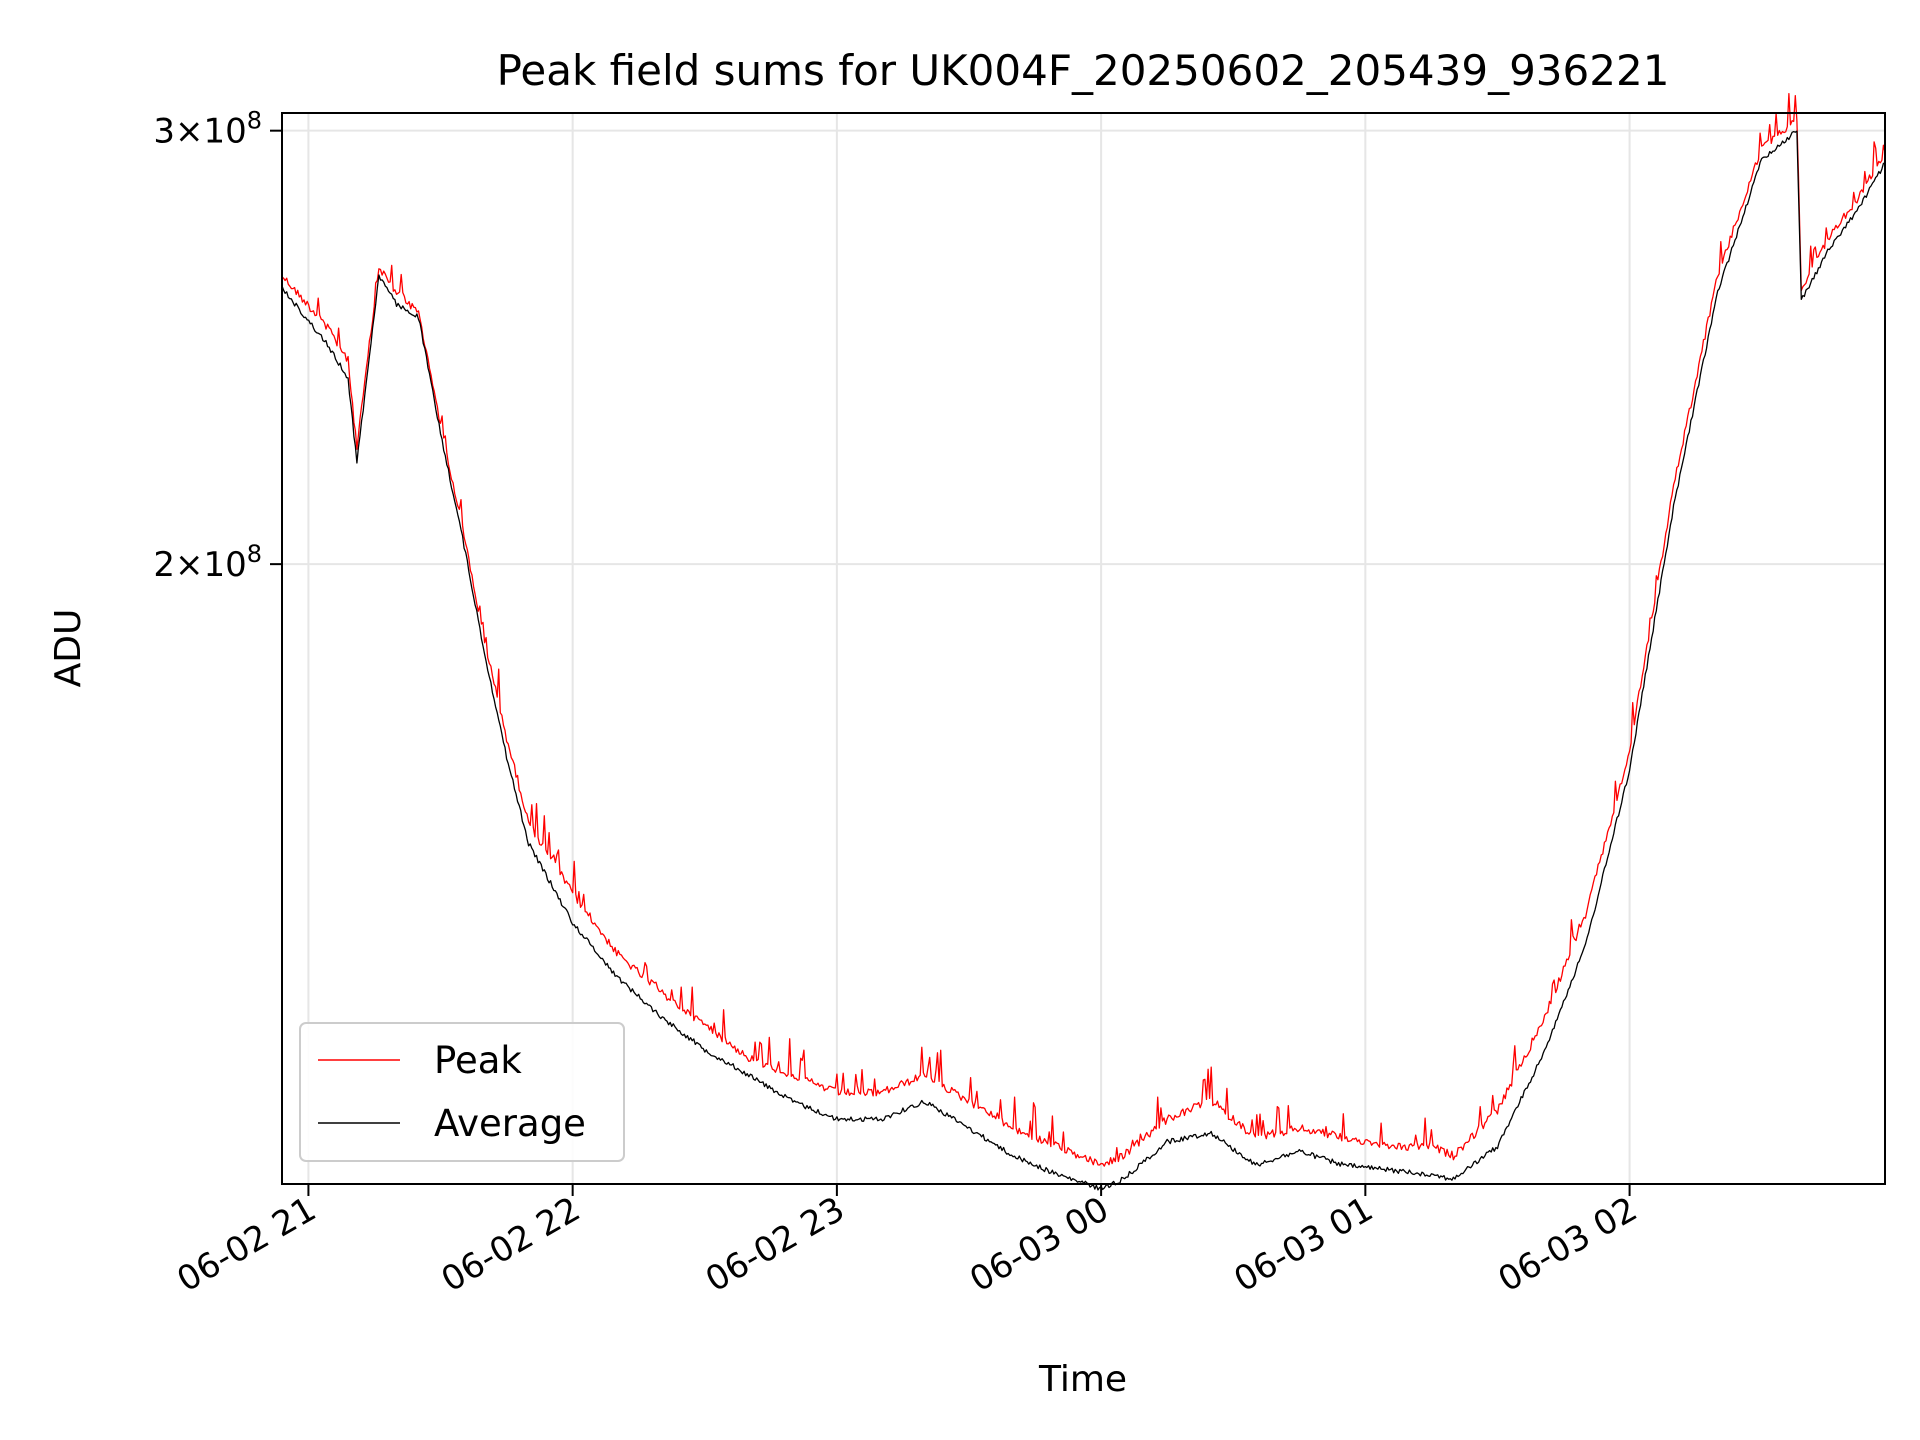 The image size is (1920, 1440). What do you see at coordinates (511, 1244) in the screenshot?
I see `x-tick-label: 06-02 22` at bounding box center [511, 1244].